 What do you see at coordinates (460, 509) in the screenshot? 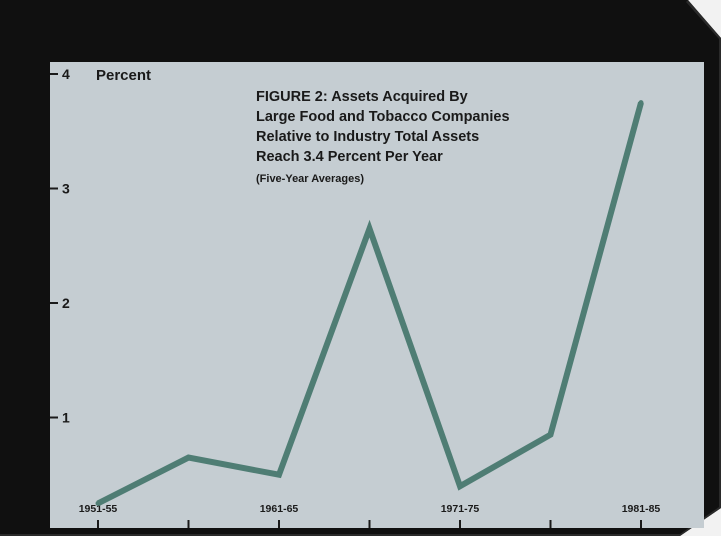
I see `x-tick-label-1971-75: 1971-75` at bounding box center [460, 509].